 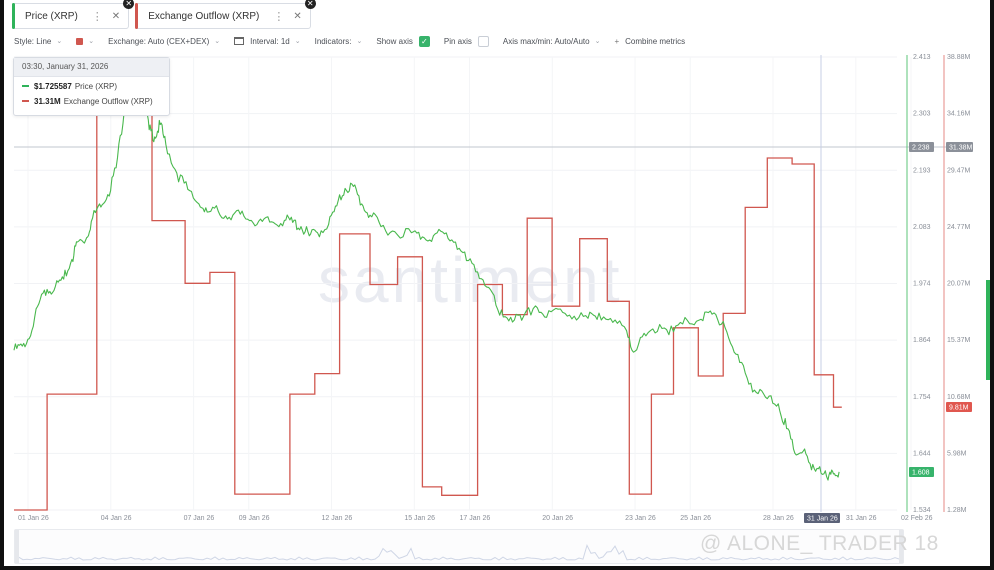 What do you see at coordinates (337, 518) in the screenshot?
I see `x-tick-label: 12 Jan 26` at bounding box center [337, 518].